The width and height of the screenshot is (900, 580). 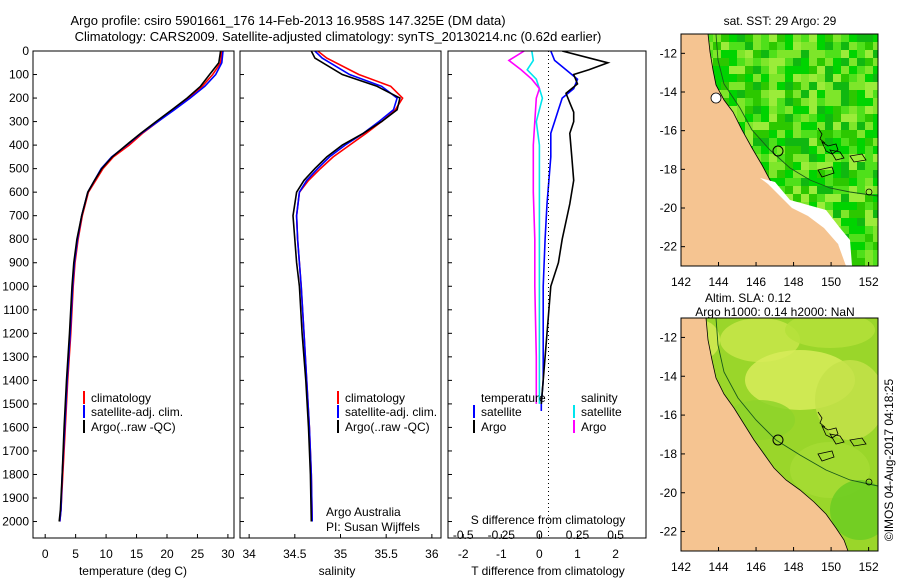 What do you see at coordinates (463, 554) in the screenshot?
I see `x-tick-label: -2` at bounding box center [463, 554].